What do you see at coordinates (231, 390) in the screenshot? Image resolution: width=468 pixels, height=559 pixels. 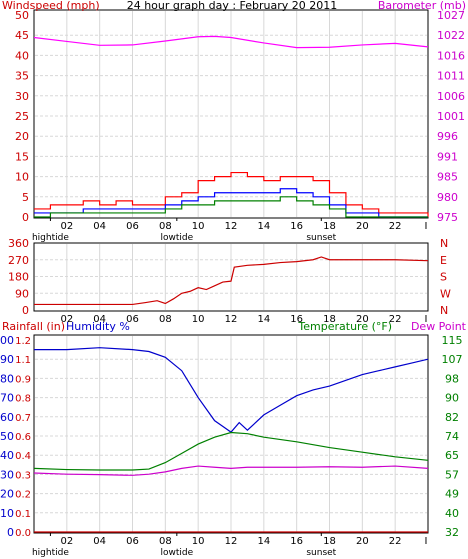 I see `series-line-humidity` at bounding box center [231, 390].